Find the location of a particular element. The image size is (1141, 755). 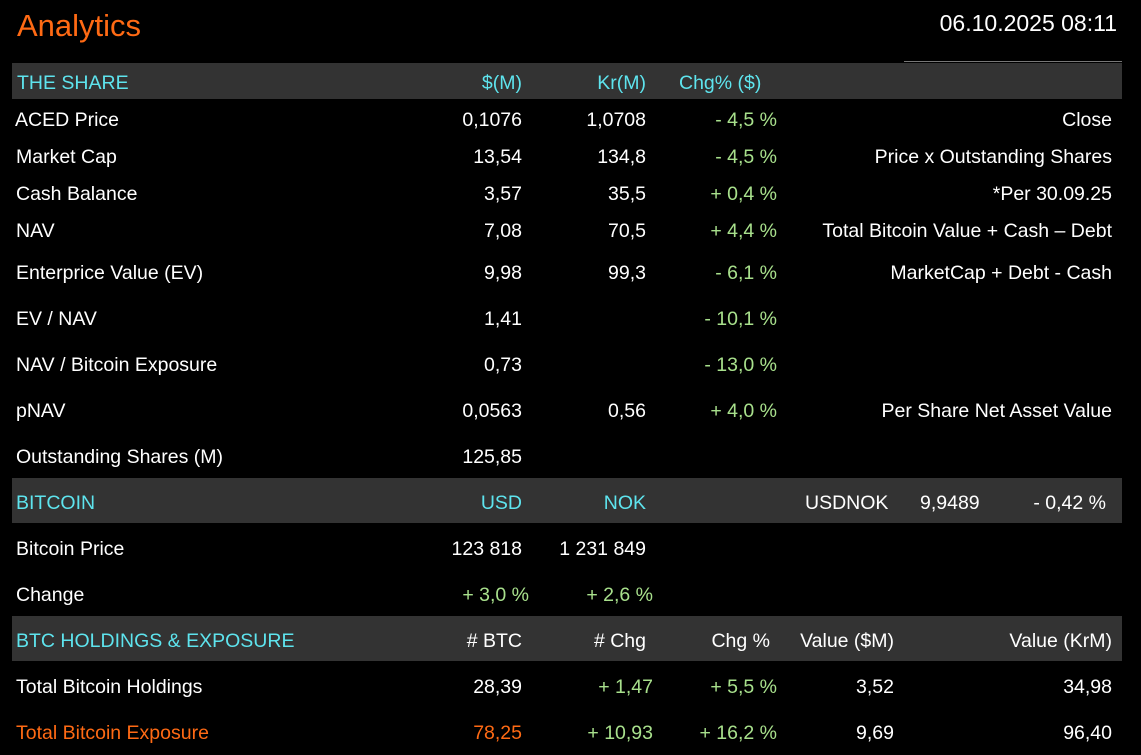

holdings-row-nok: 96,40 is located at coordinates (1087, 733).